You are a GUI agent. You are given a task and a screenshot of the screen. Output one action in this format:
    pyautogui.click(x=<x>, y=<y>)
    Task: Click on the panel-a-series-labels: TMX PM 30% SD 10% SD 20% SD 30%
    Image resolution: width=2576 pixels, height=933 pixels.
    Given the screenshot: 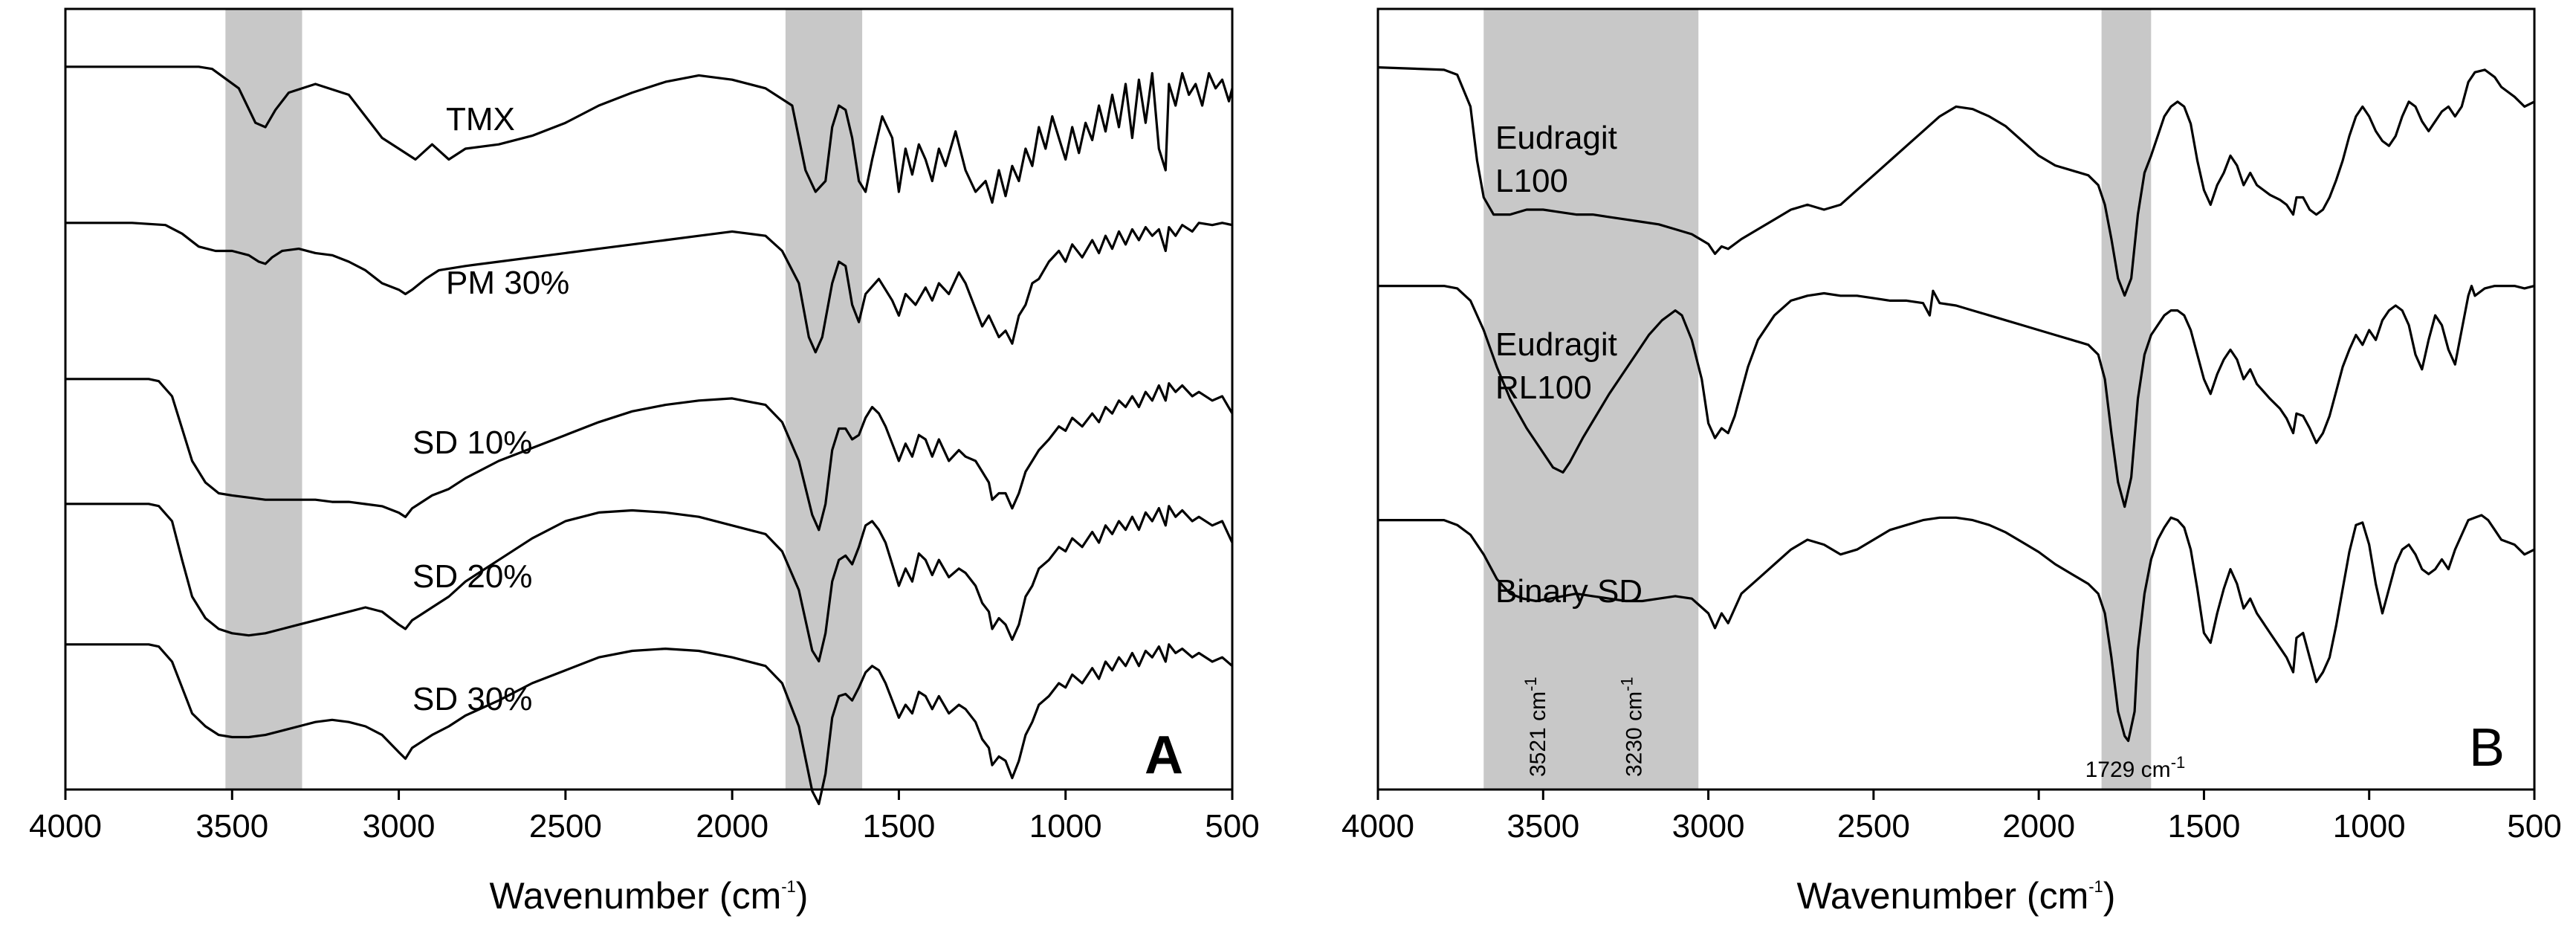 What is the action you would take?
    pyautogui.click(x=491, y=409)
    